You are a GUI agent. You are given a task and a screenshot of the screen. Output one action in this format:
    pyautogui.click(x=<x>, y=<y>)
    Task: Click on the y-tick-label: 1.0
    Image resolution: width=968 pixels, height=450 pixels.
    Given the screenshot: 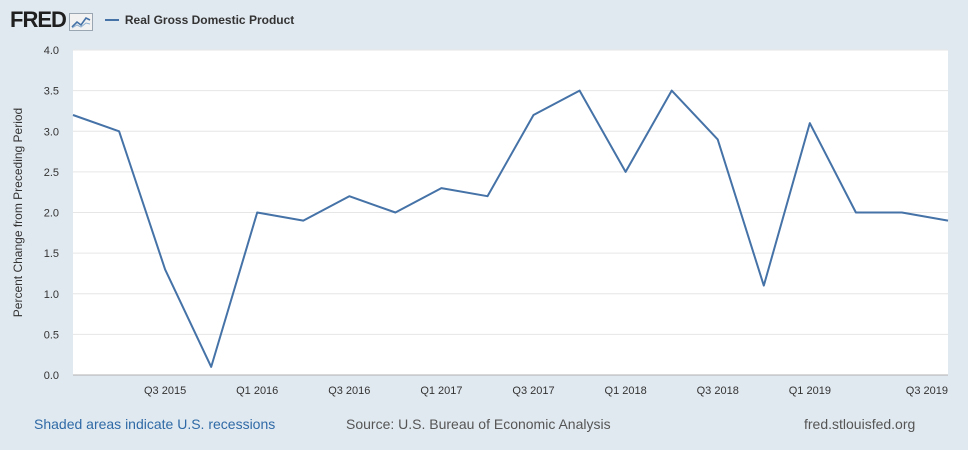 What is the action you would take?
    pyautogui.click(x=51, y=295)
    